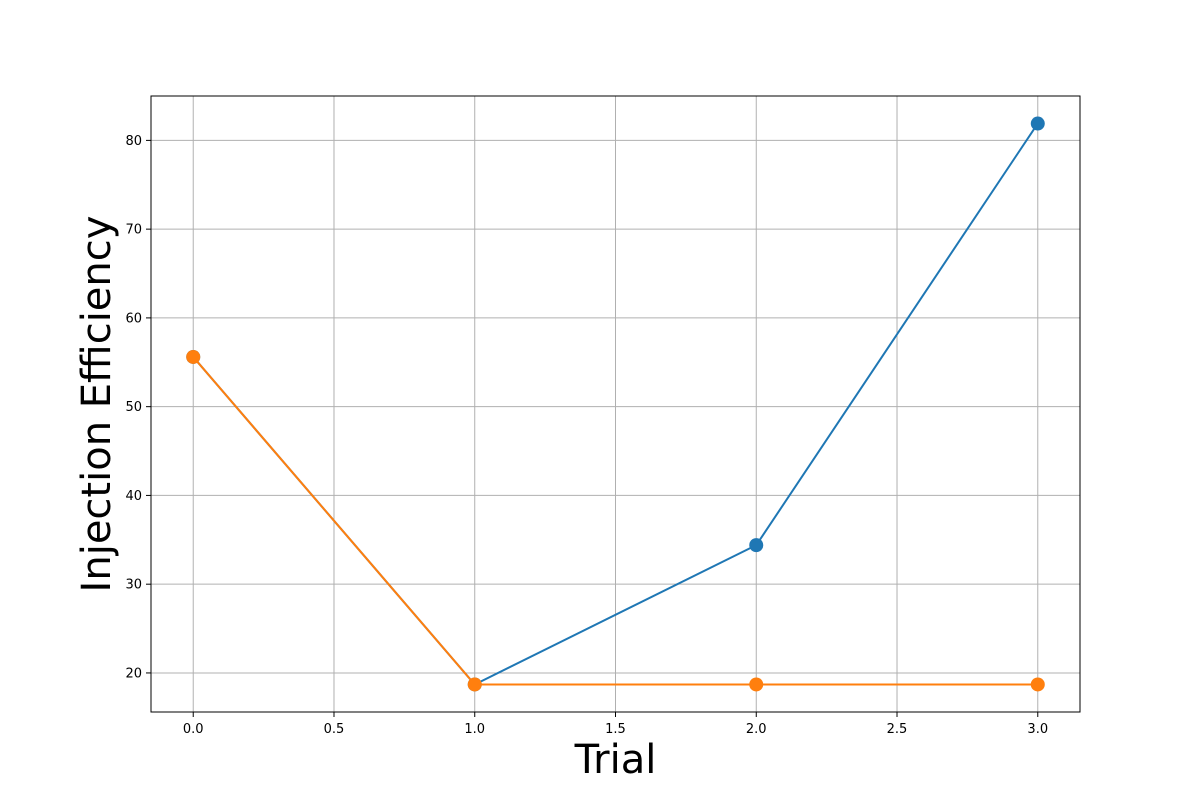  I want to click on x-tick-label: 2.5, so click(897, 729).